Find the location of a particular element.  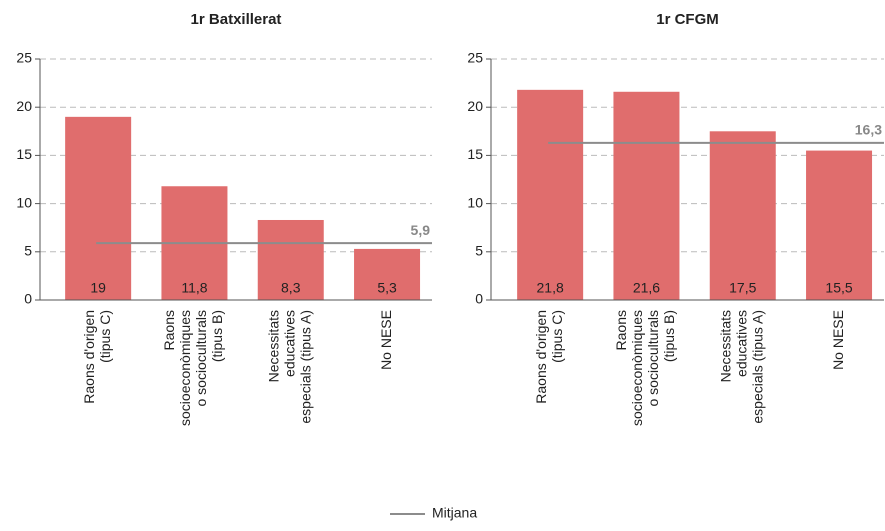

chart-title: 1r CFGM is located at coordinates (687, 19).